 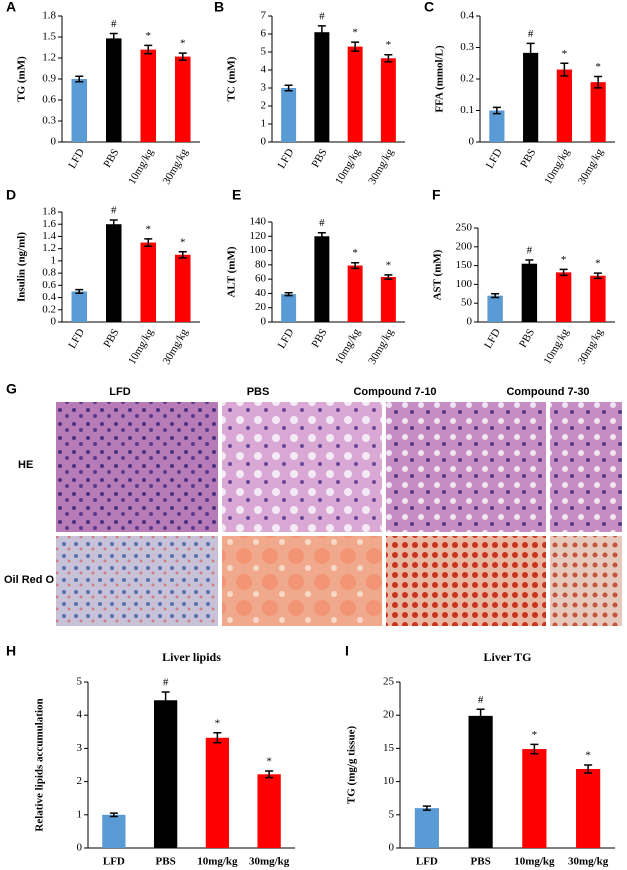 What do you see at coordinates (232, 78) in the screenshot?
I see `y-axis-label: TC (mM)` at bounding box center [232, 78].